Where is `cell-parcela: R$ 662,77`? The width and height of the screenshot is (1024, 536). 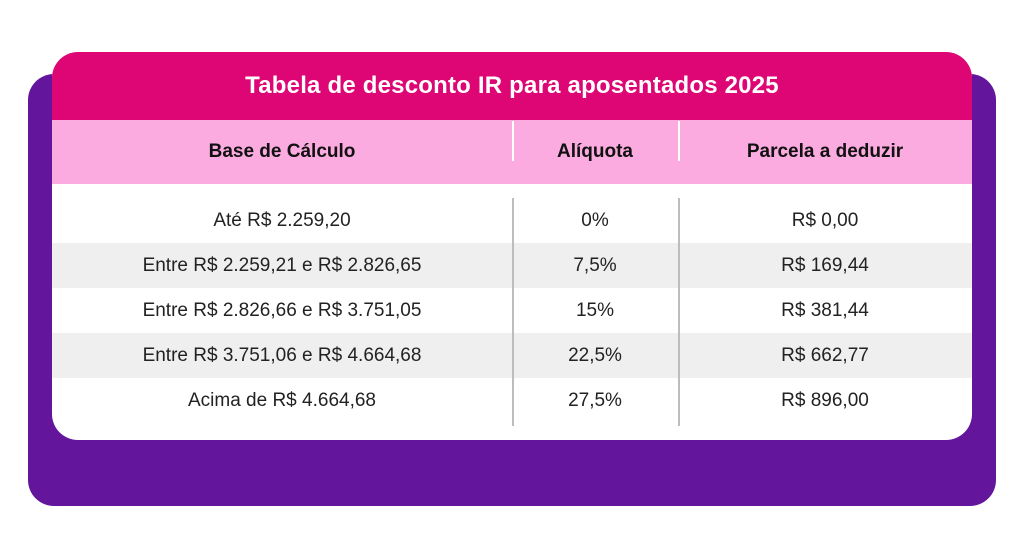 cell-parcela: R$ 662,77 is located at coordinates (825, 355).